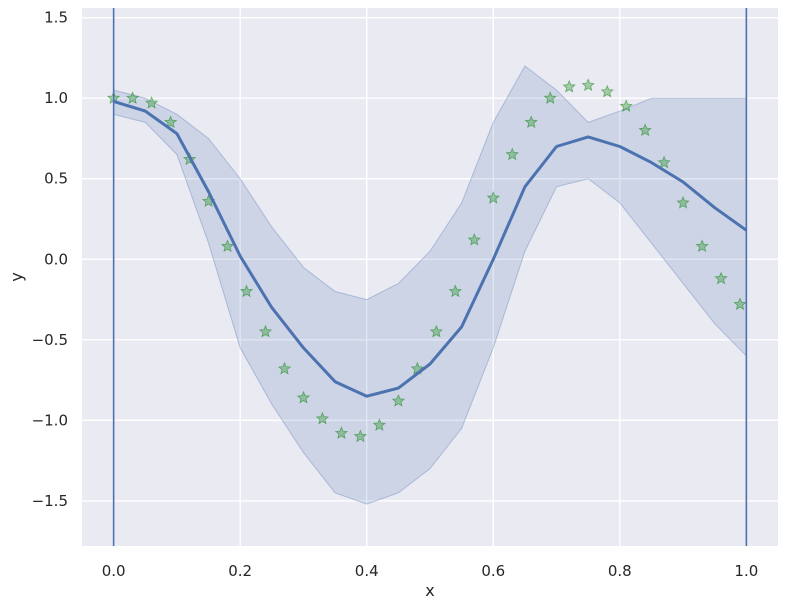  Describe the element at coordinates (429, 590) in the screenshot. I see `x-axis-label: x` at that location.